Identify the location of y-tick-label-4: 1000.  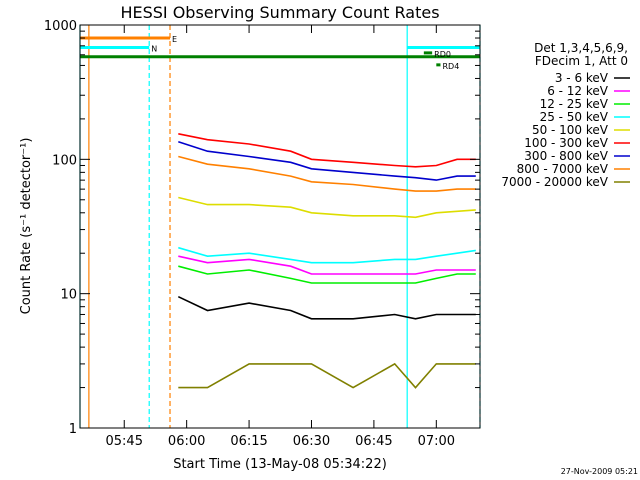
(60, 26).